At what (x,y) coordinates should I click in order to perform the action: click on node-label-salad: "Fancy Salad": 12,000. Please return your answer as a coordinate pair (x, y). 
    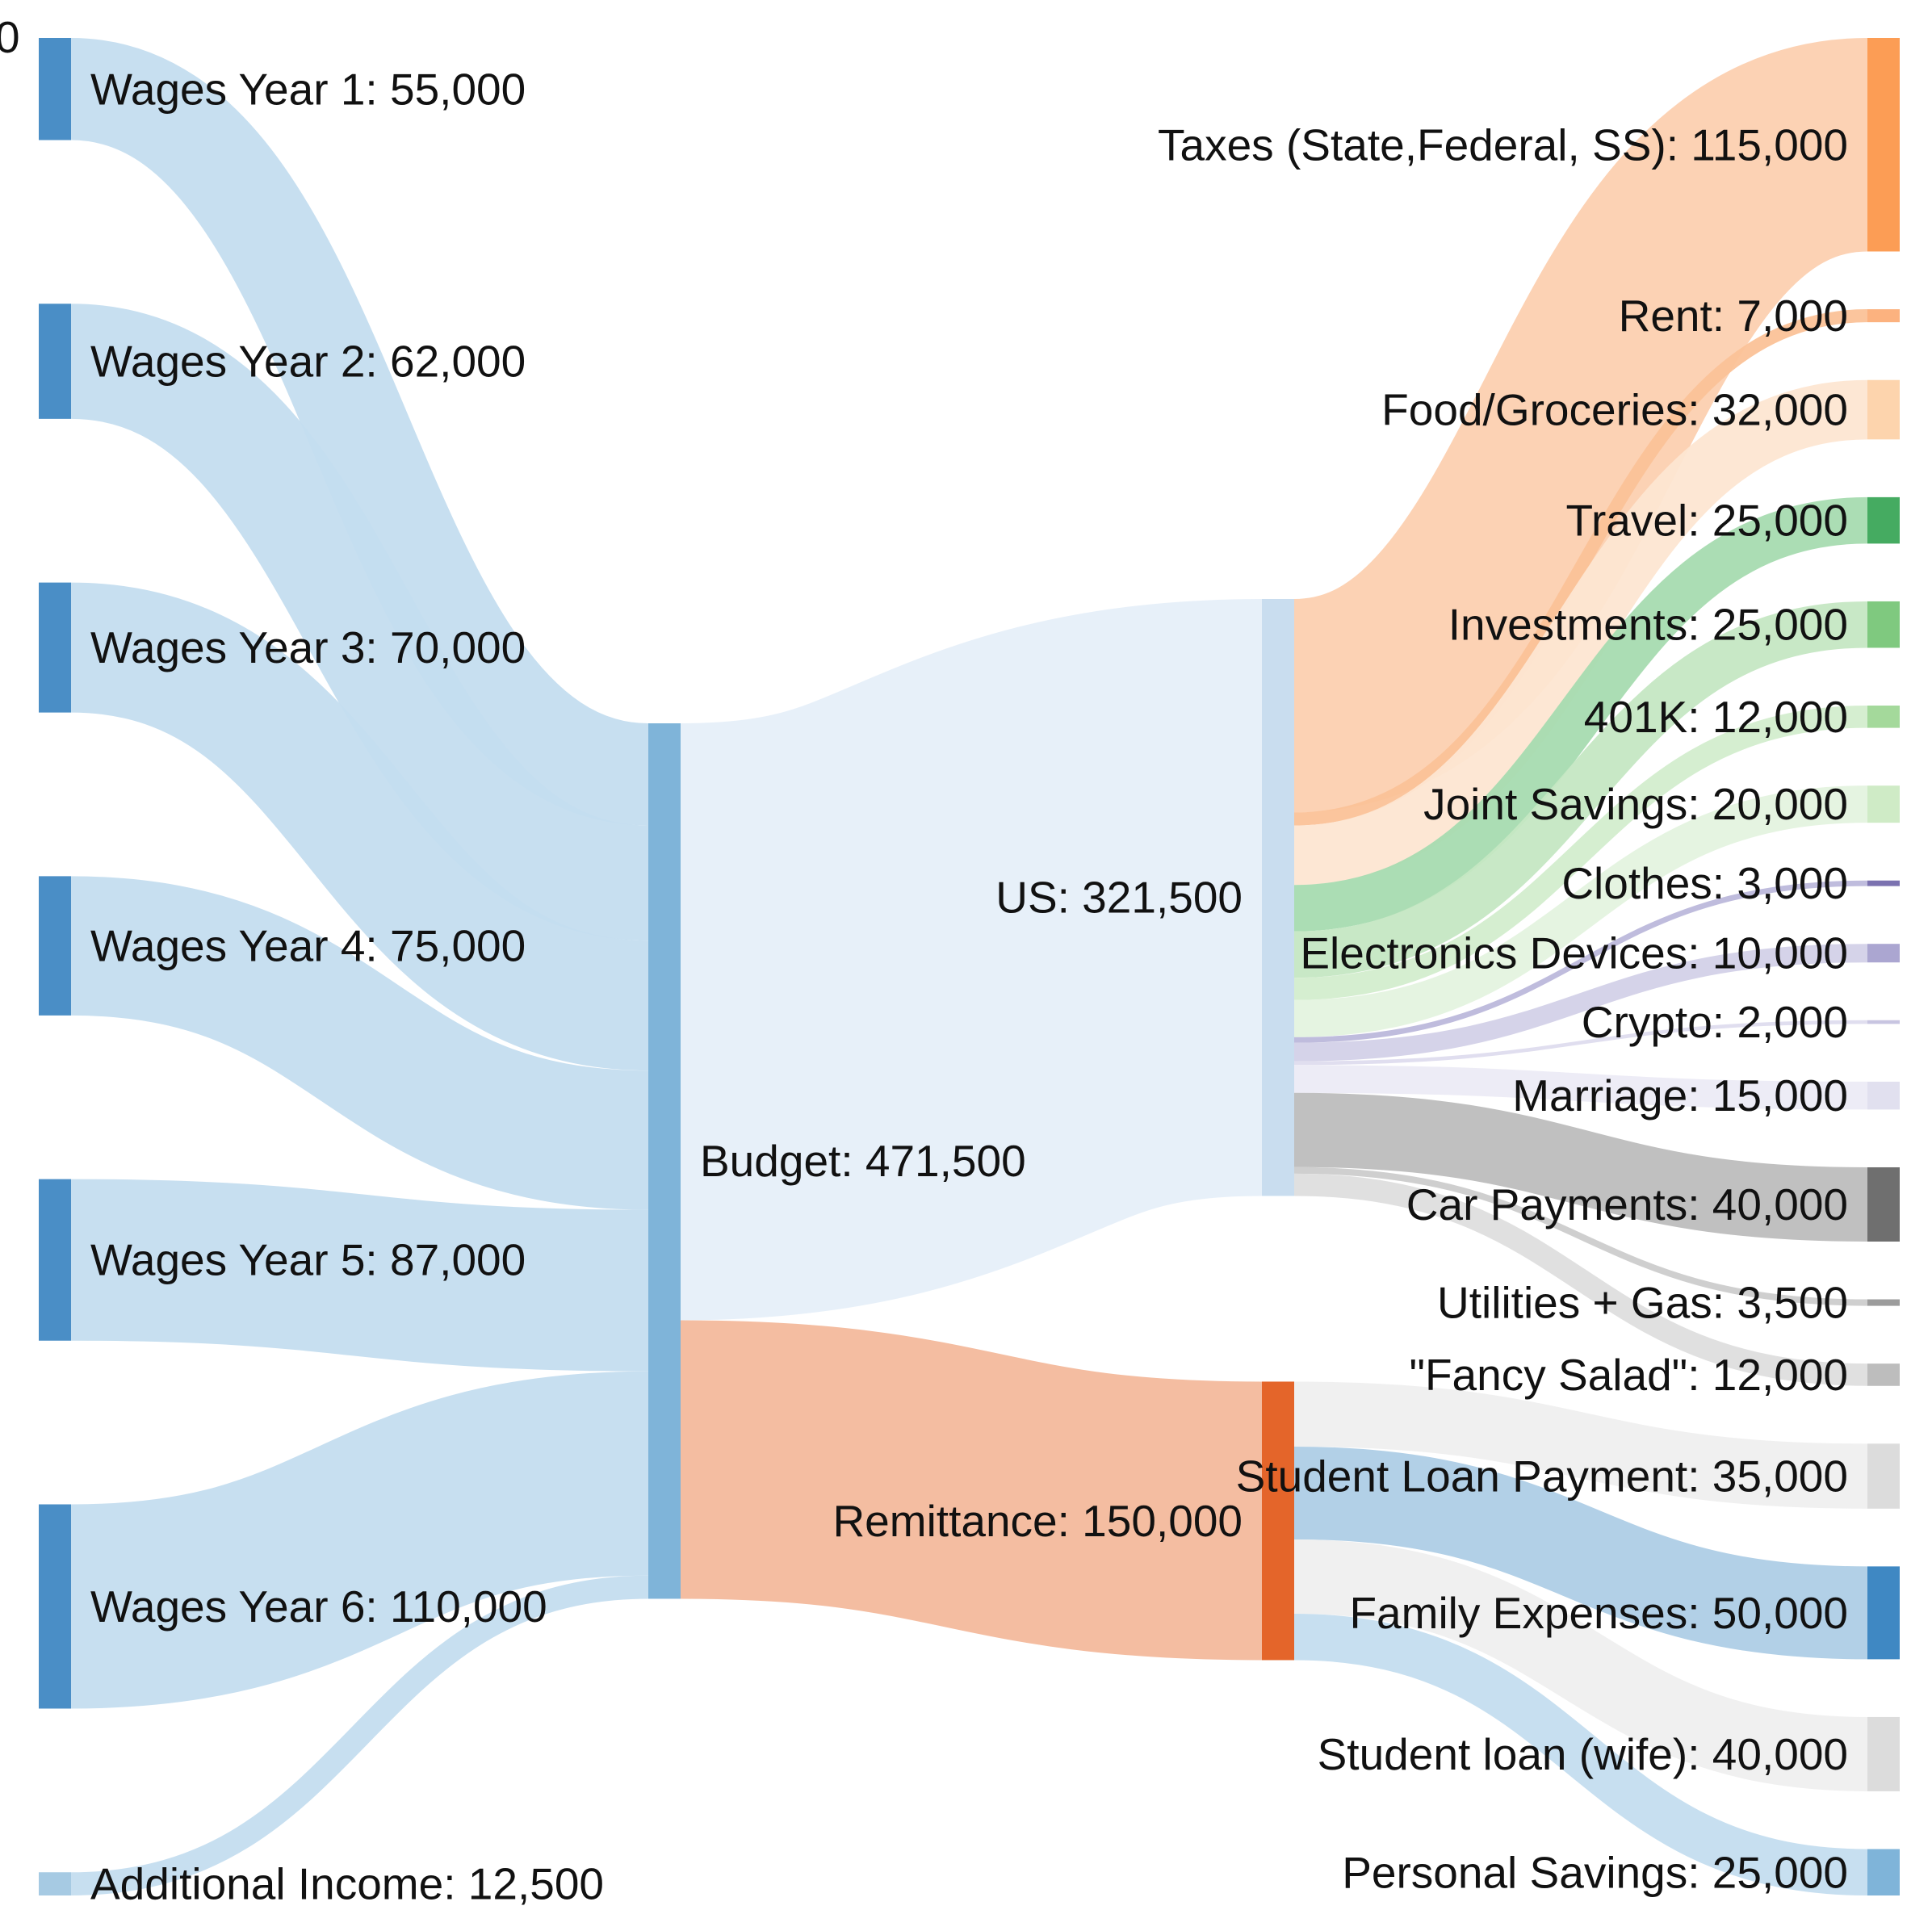
    Looking at the image, I should click on (1629, 1375).